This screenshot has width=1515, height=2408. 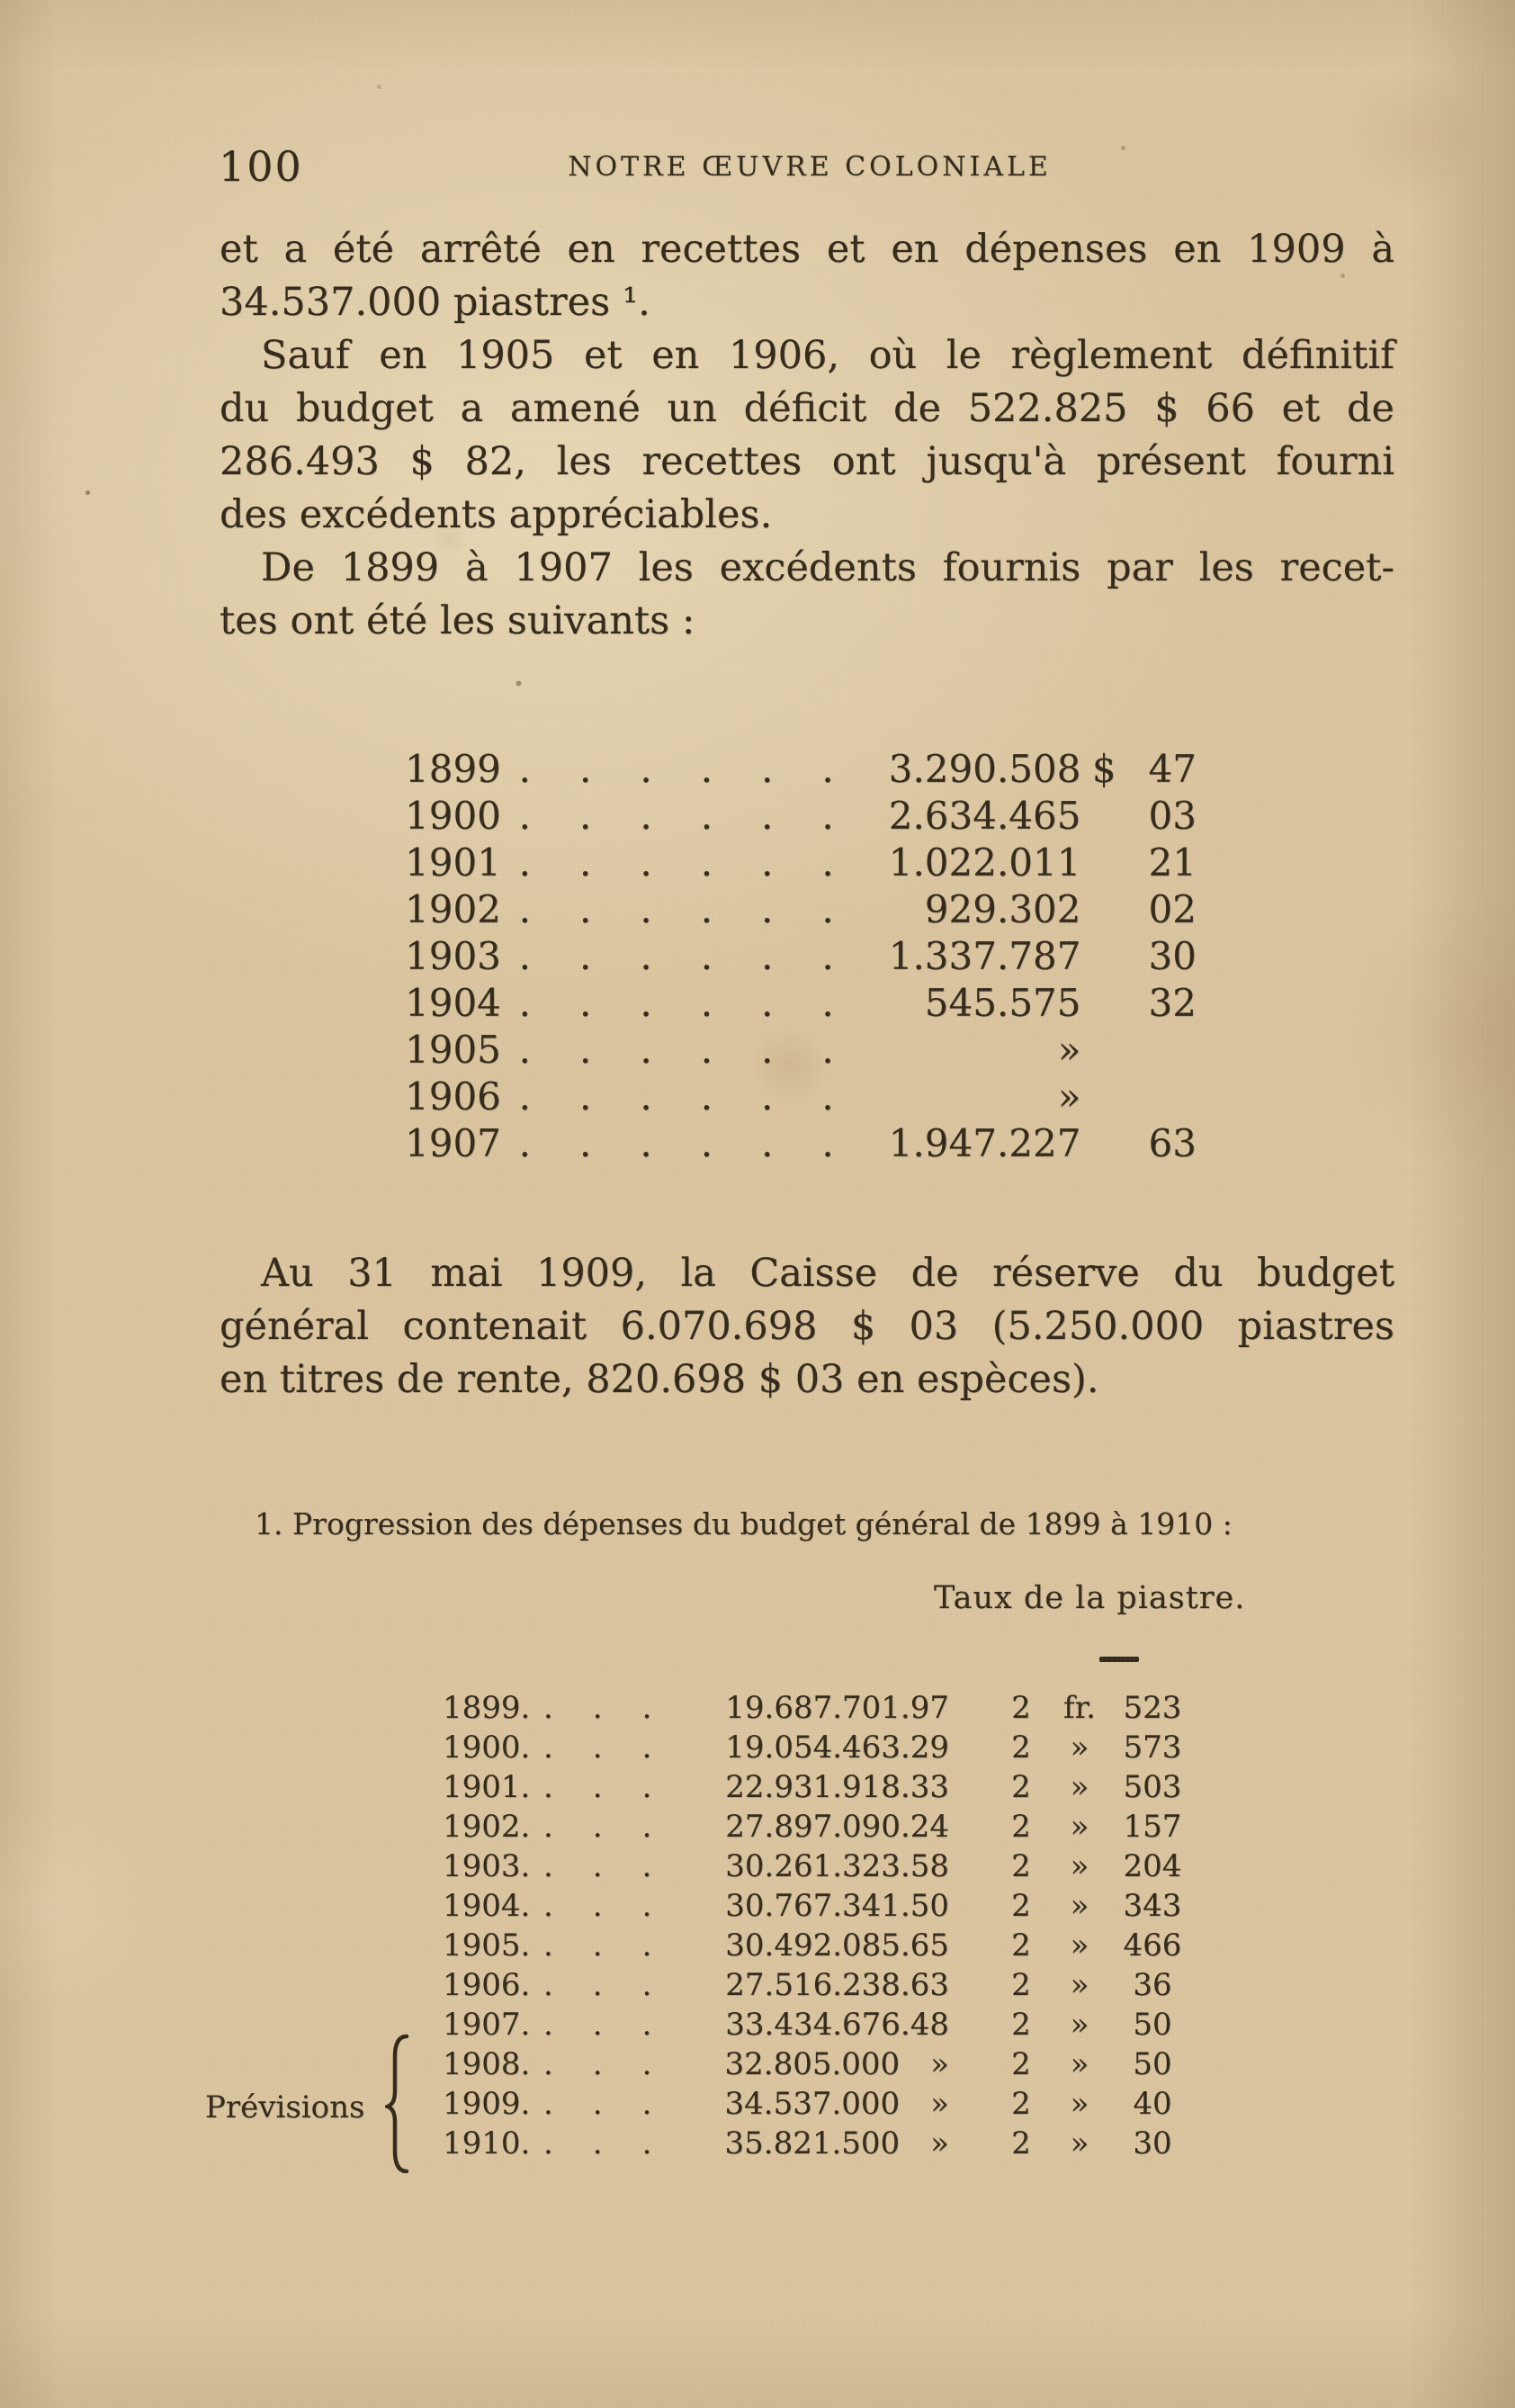 I want to click on progression-row: 1910. ... 35.821.500 » 2 » 30, so click(x=823, y=2145).